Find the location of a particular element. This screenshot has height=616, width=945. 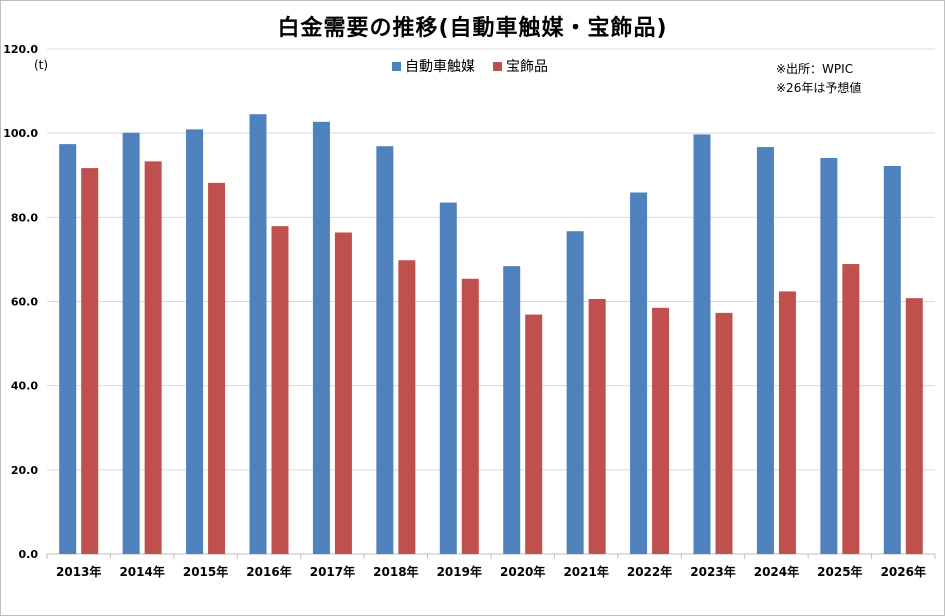

legend: 自動車触媒 宝飾品 is located at coordinates (470, 66).